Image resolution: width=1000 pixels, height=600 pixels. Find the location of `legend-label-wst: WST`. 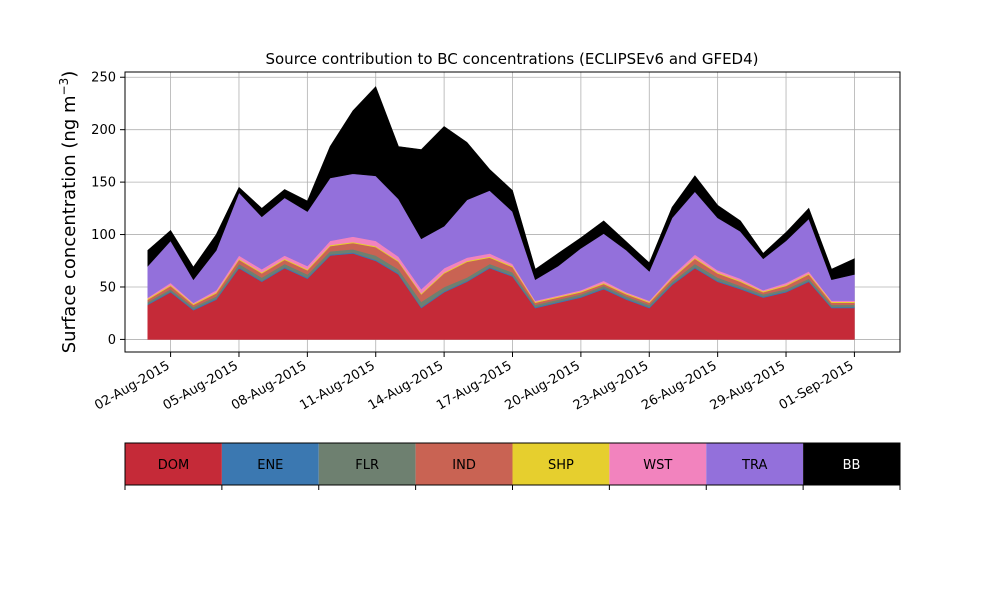

legend-label-wst: WST is located at coordinates (657, 465).